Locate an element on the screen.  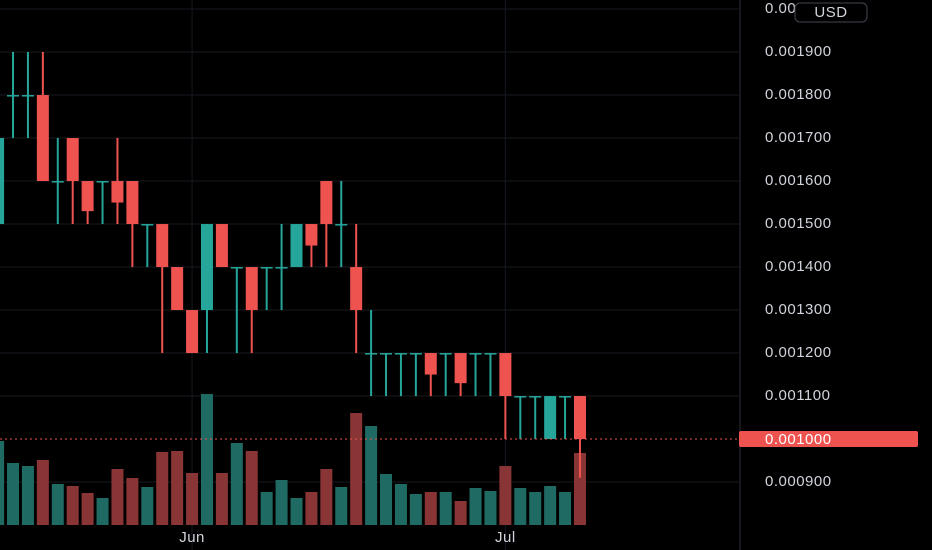
last-price-label: 0.001000 is located at coordinates (798, 439).